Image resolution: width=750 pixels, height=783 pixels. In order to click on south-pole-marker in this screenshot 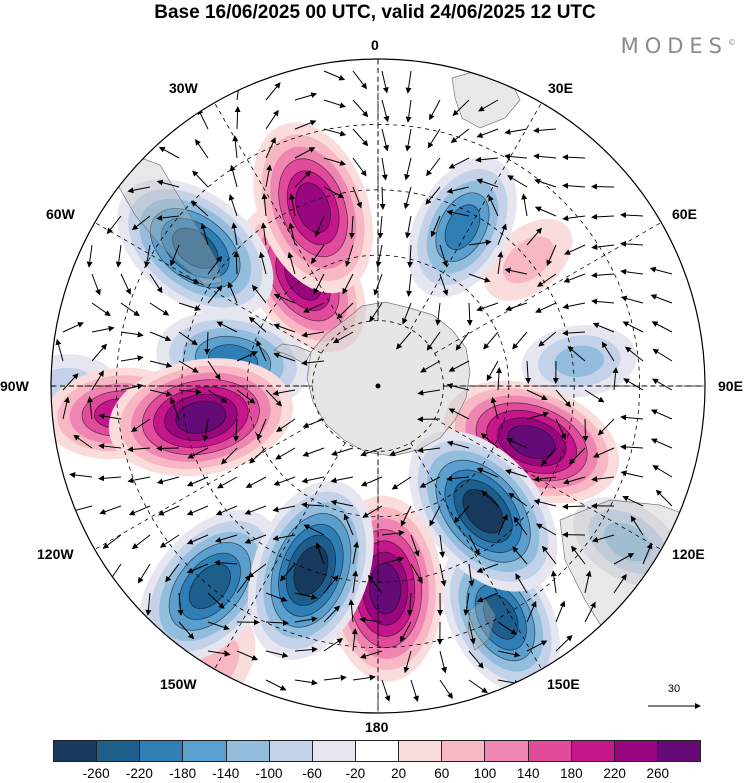, I will do `click(378, 386)`.